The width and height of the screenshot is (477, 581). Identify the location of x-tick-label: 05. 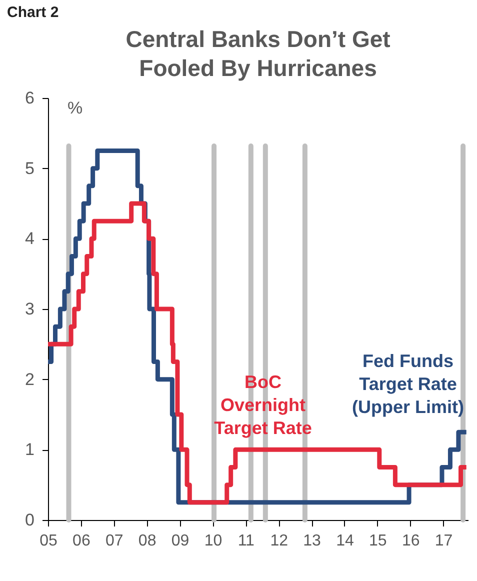
(49, 541).